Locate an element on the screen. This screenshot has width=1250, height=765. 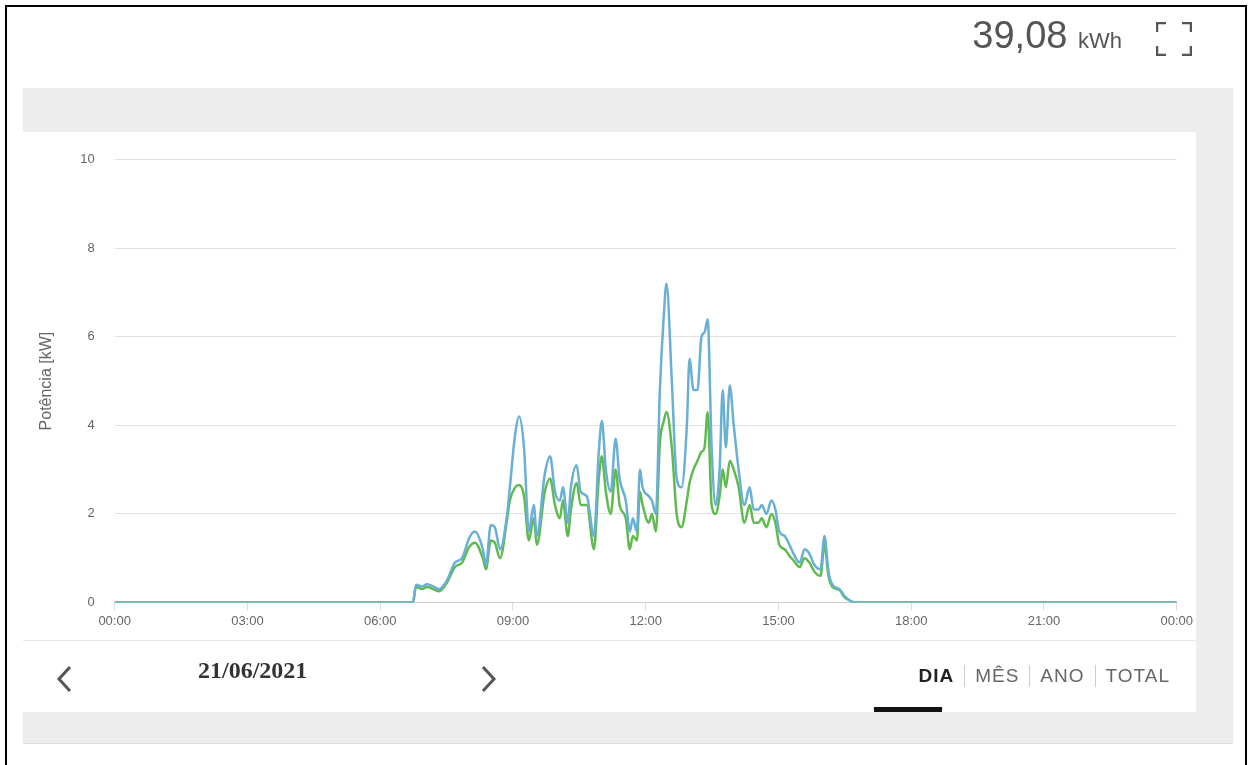
x-tick-label: 15:00 is located at coordinates (778, 620).